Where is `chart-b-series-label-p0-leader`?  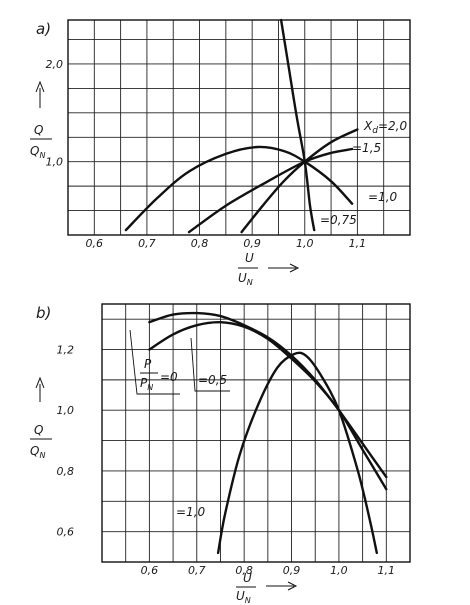
chart-b-series-label-p0-leader is located at coordinates (154, 362).